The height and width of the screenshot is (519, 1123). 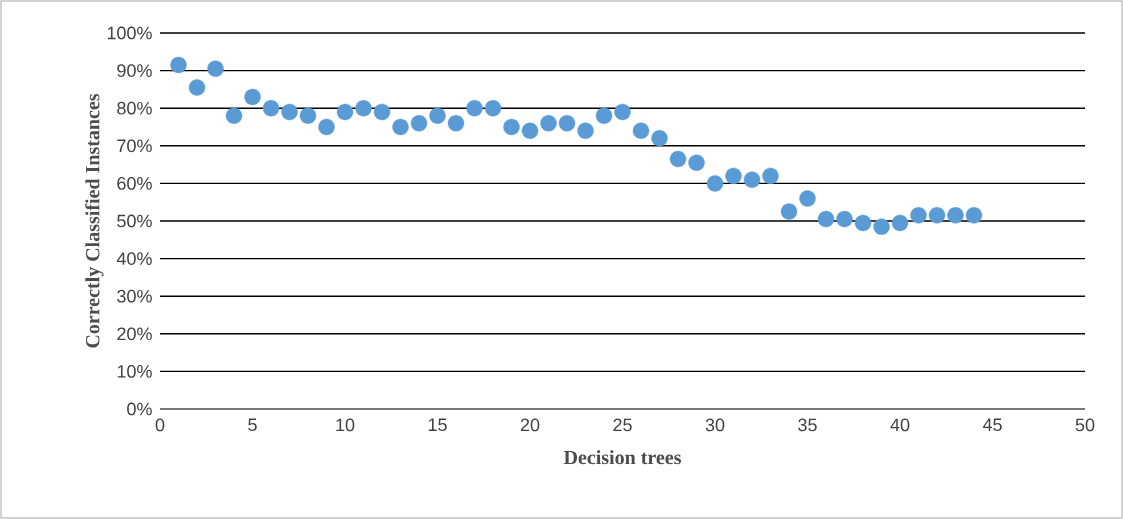 What do you see at coordinates (252, 425) in the screenshot?
I see `x-tick-label: 5` at bounding box center [252, 425].